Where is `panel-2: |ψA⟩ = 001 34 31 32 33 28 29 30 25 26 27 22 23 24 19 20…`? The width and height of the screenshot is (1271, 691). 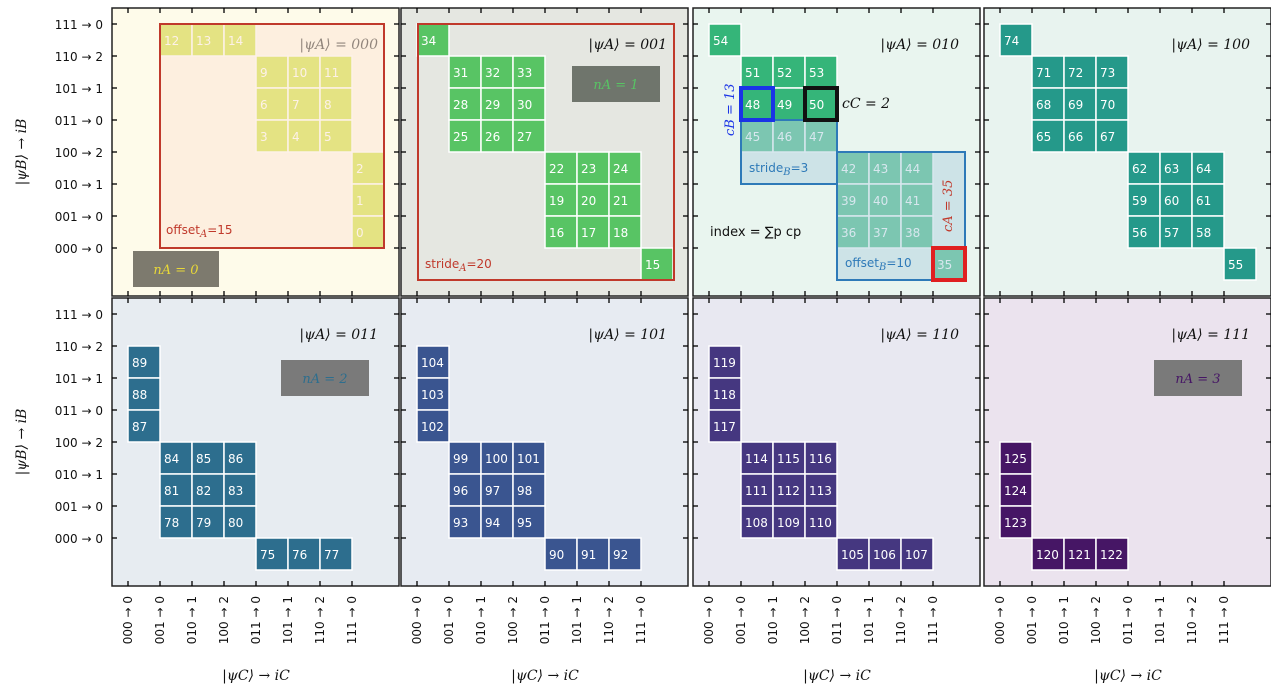
panel-2: |ψA⟩ = 001 34 31 32 33 28 29 30 25 26 27 22 23 24 19 20… is located at coordinates (544, 152).